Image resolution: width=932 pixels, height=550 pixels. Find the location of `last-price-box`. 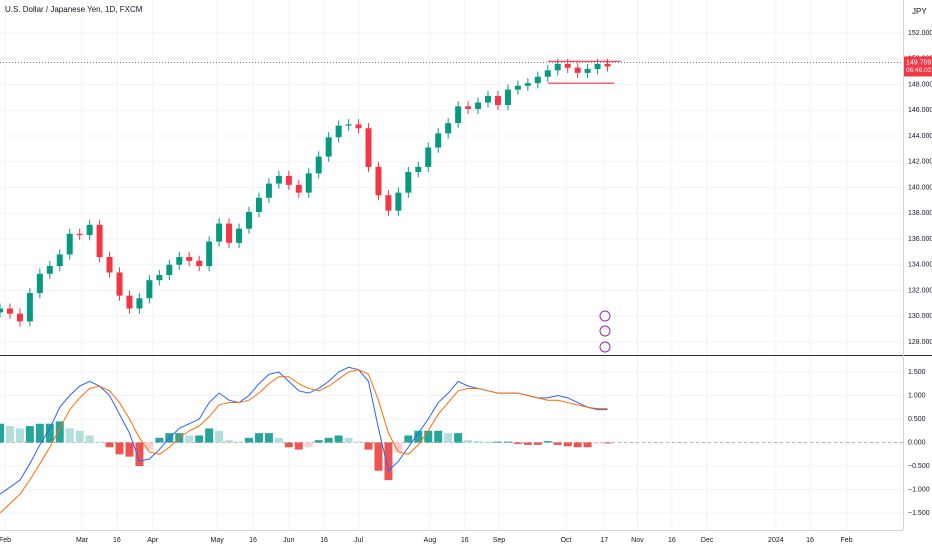

last-price-box is located at coordinates (918, 66).